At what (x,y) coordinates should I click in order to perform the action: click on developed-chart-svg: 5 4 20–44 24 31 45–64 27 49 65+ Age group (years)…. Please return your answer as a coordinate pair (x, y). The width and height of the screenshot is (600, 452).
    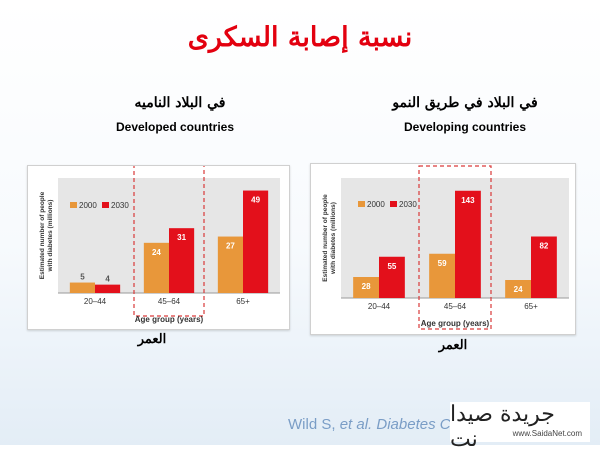
    Looking at the image, I should click on (159, 245).